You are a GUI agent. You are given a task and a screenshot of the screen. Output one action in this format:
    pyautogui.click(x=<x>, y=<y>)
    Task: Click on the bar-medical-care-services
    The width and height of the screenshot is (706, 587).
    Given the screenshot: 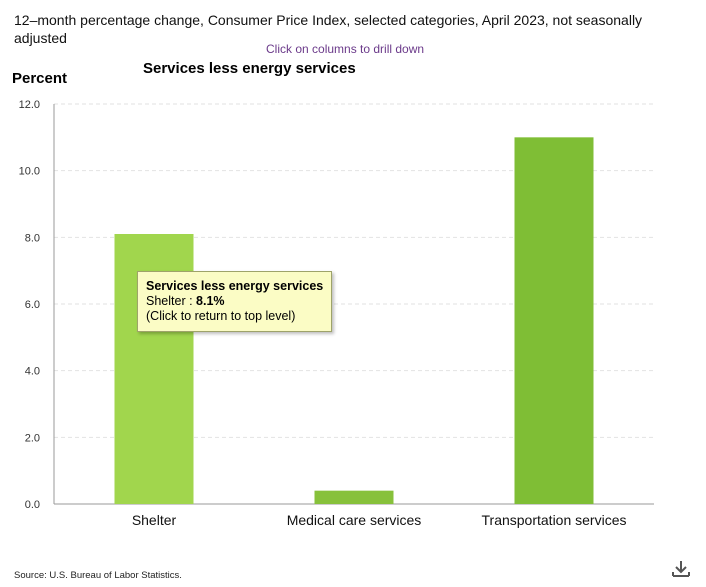 What is the action you would take?
    pyautogui.click(x=354, y=497)
    